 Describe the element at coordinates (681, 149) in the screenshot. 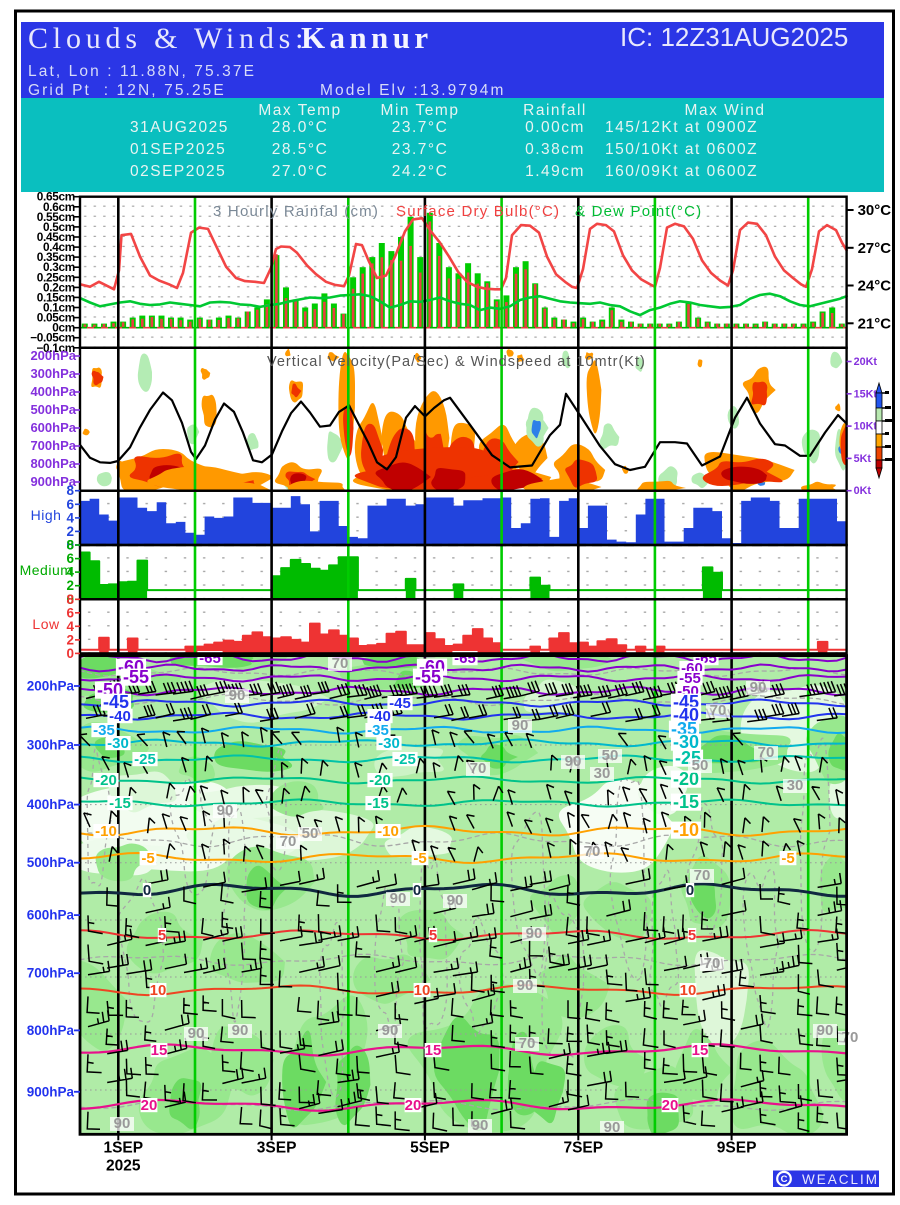

I see `svg-text: 150/10Kt at 0600Z` at that location.